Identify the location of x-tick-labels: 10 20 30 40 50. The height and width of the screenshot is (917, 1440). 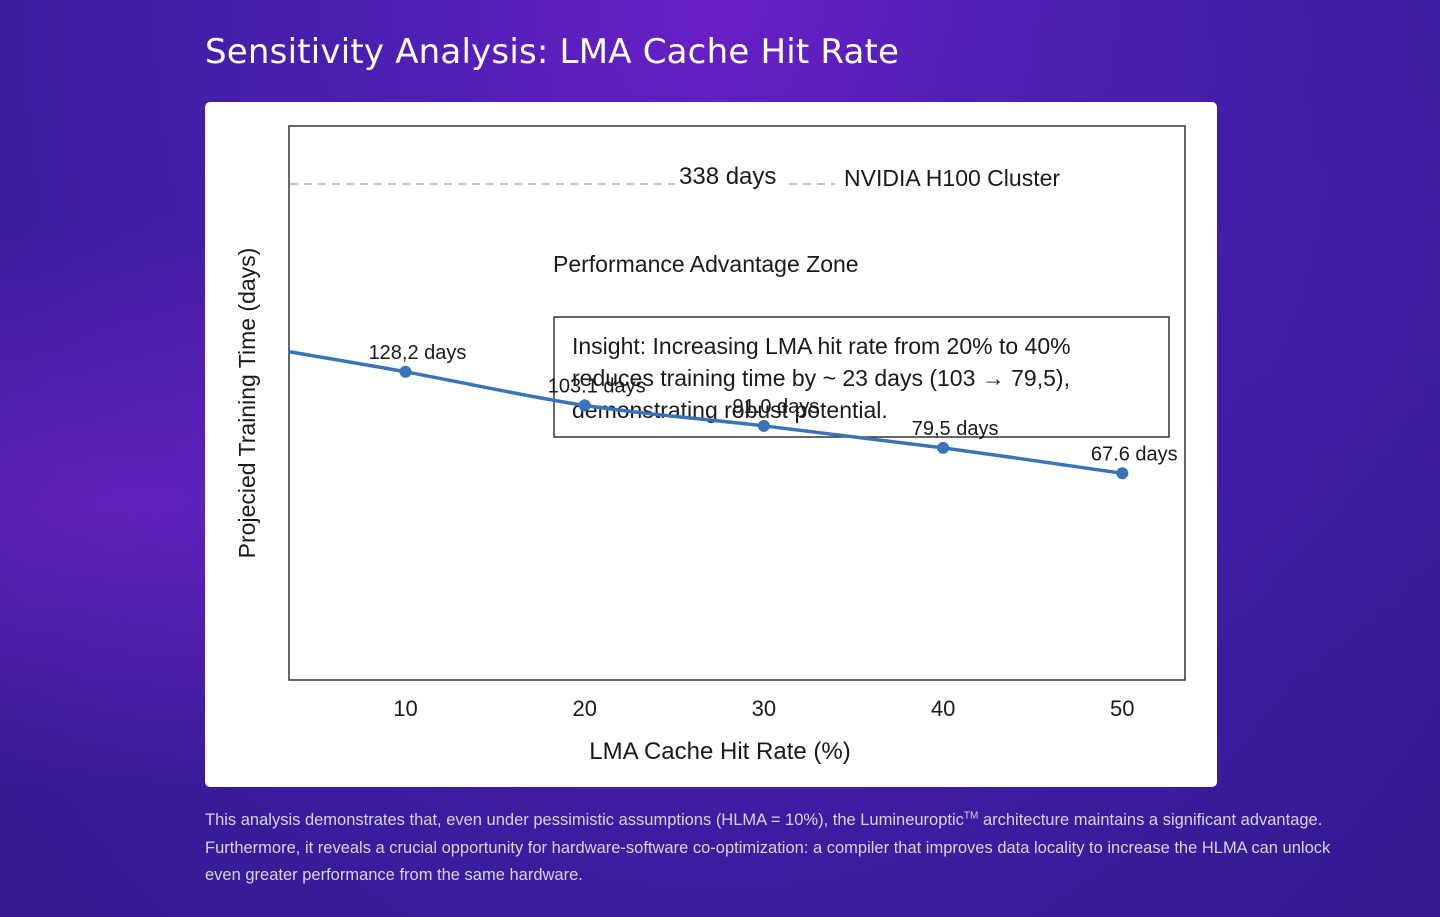
(763, 708).